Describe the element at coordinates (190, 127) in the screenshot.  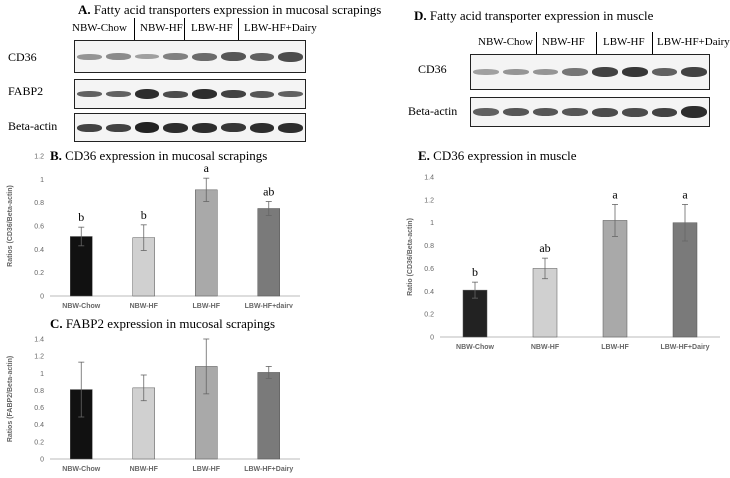
I see `beta-actin-blot-strip` at that location.